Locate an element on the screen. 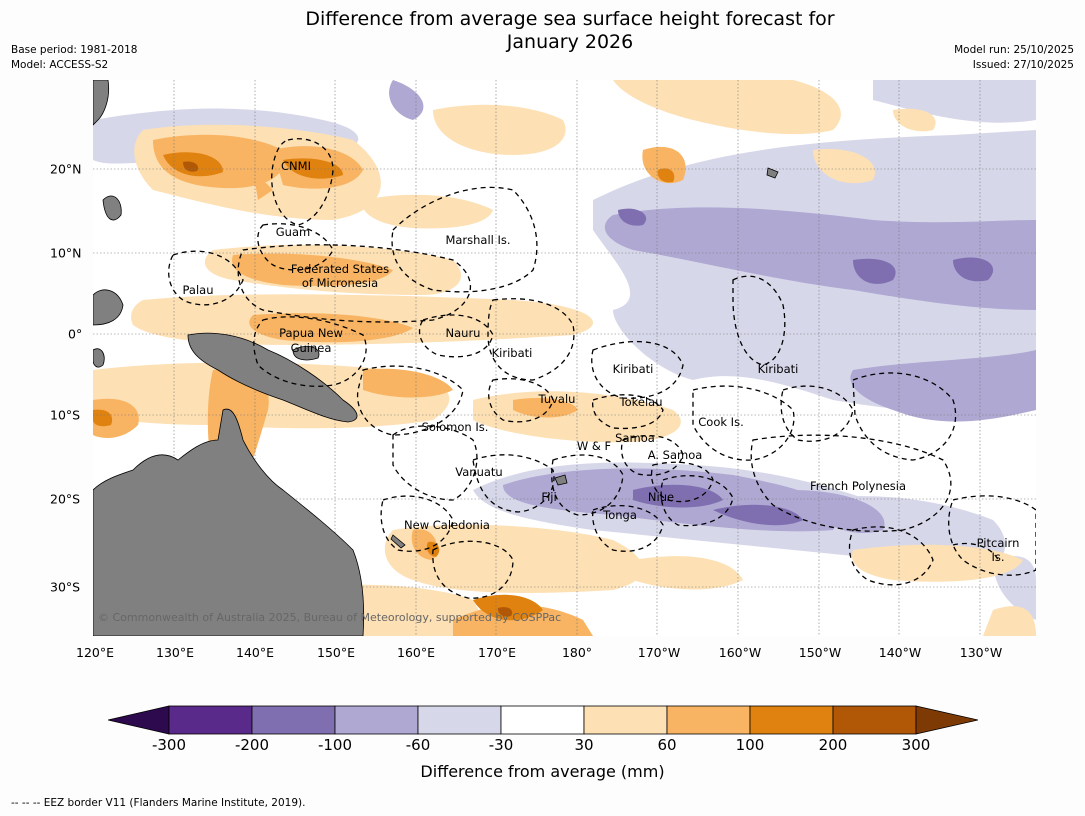 The image size is (1085, 816). new-guinea-landmass is located at coordinates (272, 377).